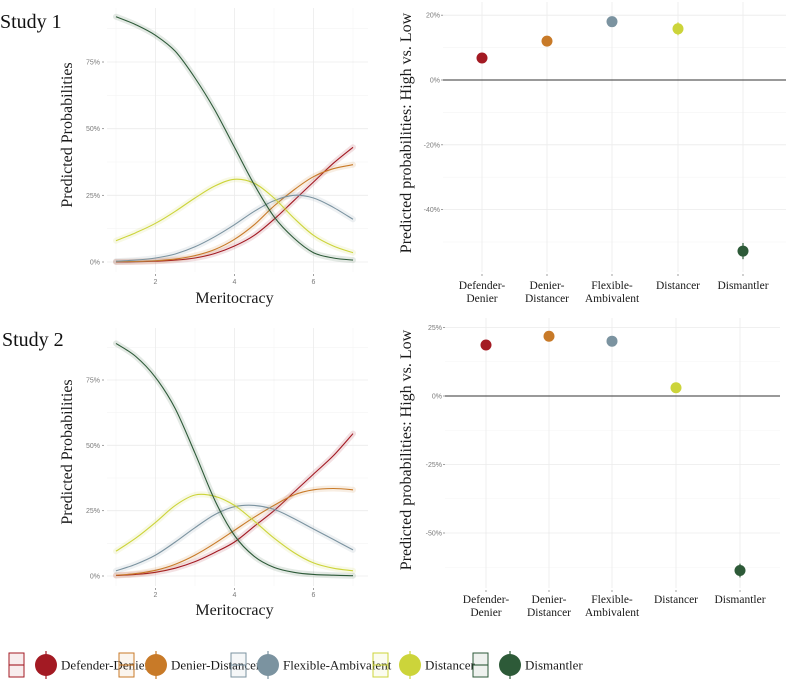 Image resolution: width=800 pixels, height=687 pixels. I want to click on legend-item-flexible-ambivalent: Flexible-Ambivalent, so click(311, 665).